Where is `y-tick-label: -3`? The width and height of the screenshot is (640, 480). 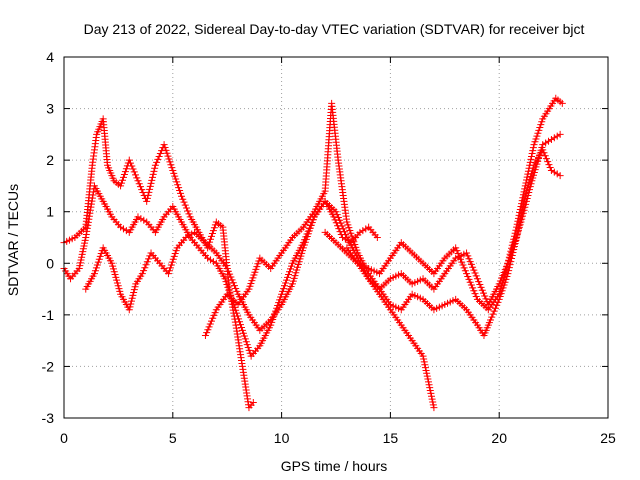
y-tick-label: -3 is located at coordinates (48, 418).